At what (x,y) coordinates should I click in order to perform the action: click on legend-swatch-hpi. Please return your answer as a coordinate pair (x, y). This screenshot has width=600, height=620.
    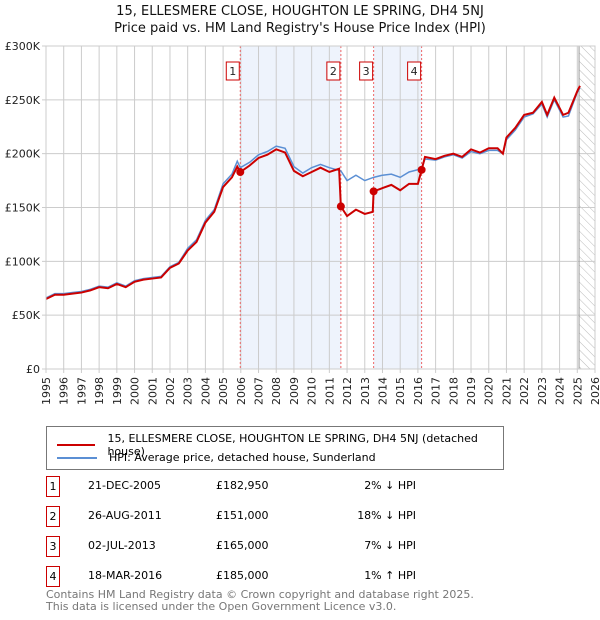
    Looking at the image, I should click on (77, 457).